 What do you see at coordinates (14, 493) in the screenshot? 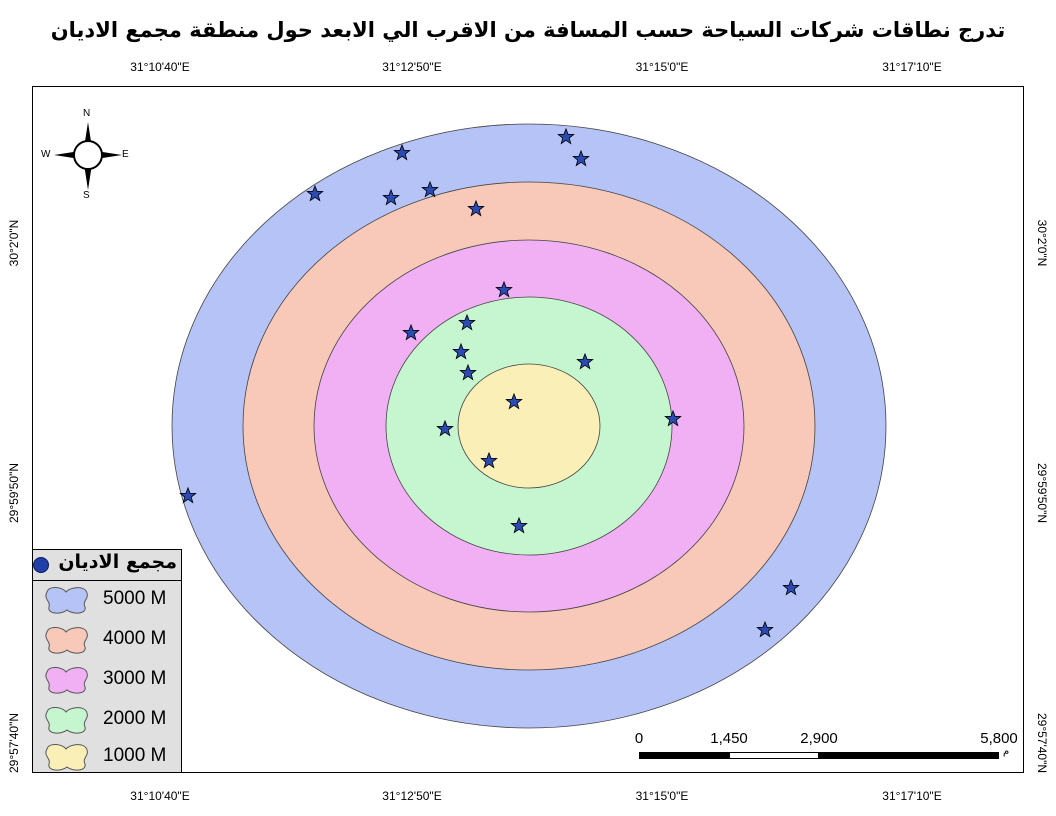
I see `left-coordinate-label: 29°59'50"N` at bounding box center [14, 493].